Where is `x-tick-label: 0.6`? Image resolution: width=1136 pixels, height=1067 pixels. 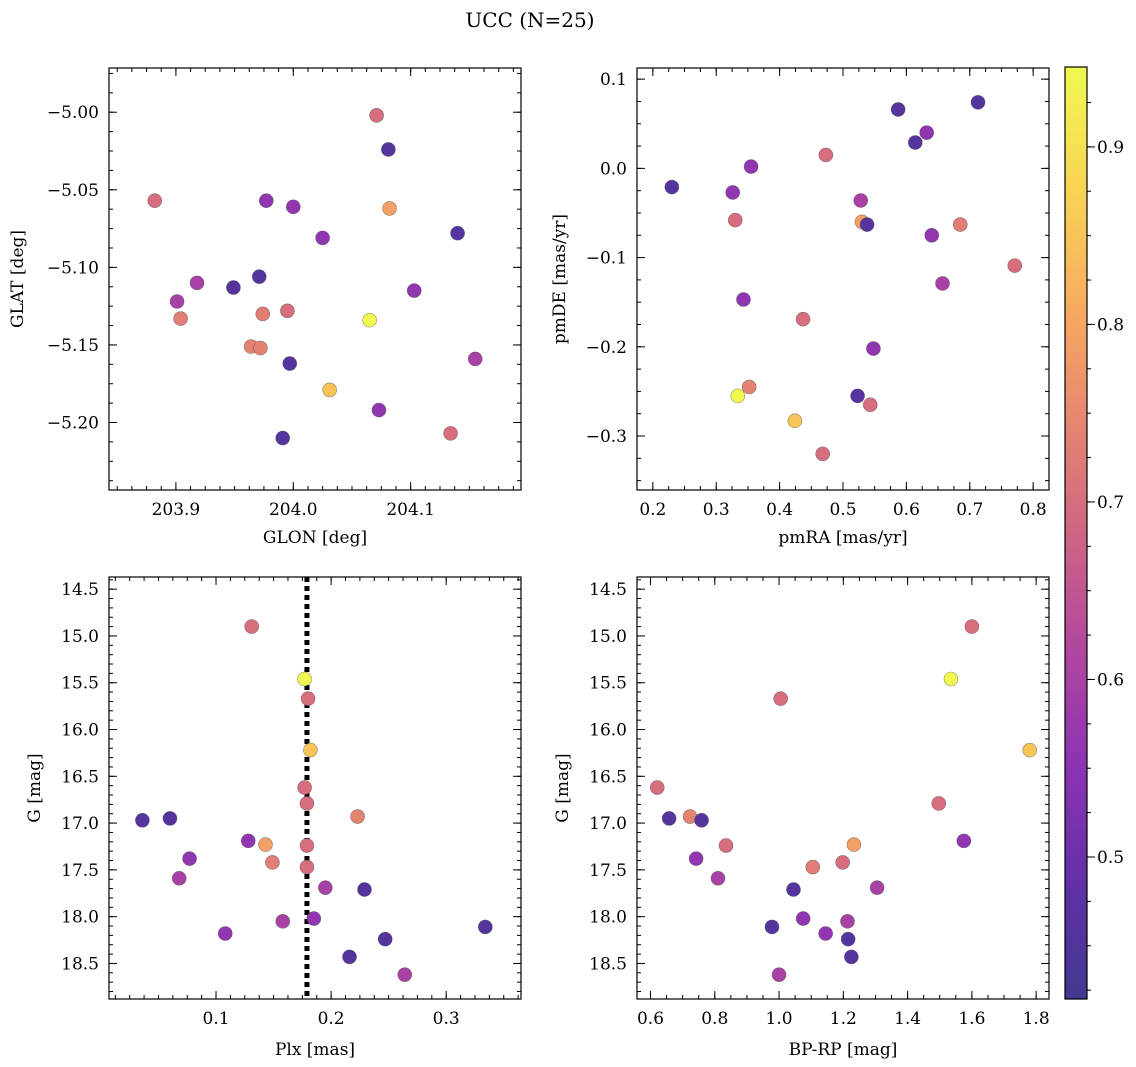 x-tick-label: 0.6 is located at coordinates (906, 510).